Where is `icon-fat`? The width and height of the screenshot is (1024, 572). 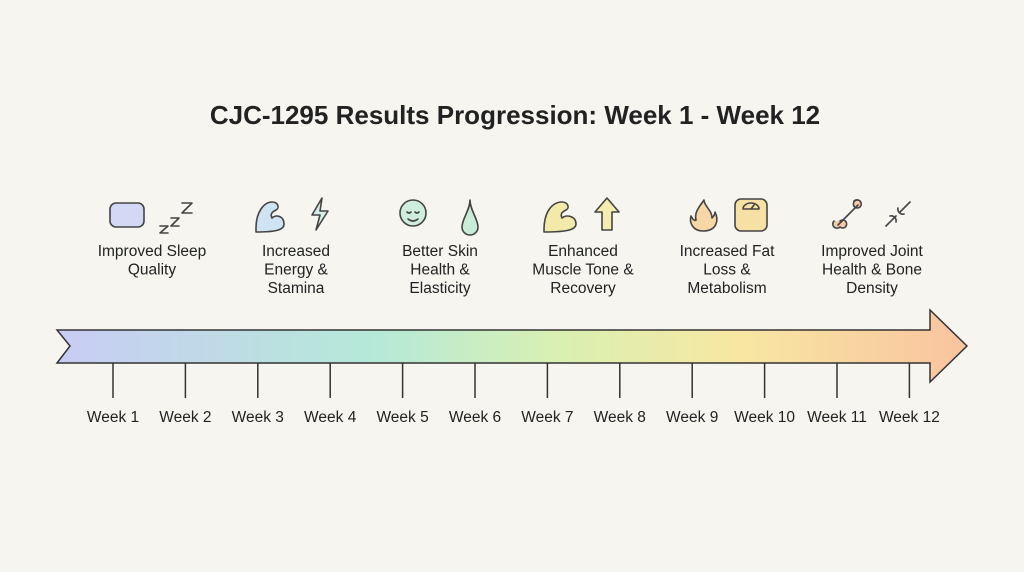 icon-fat is located at coordinates (728, 215).